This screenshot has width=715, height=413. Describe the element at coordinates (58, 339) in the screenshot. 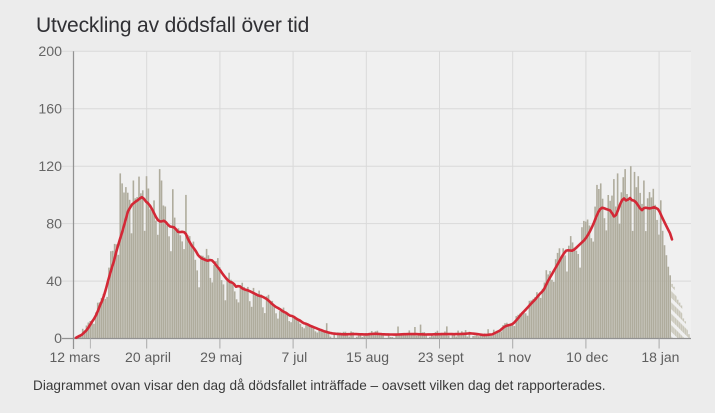

I see `svg-text: 0` at that location.